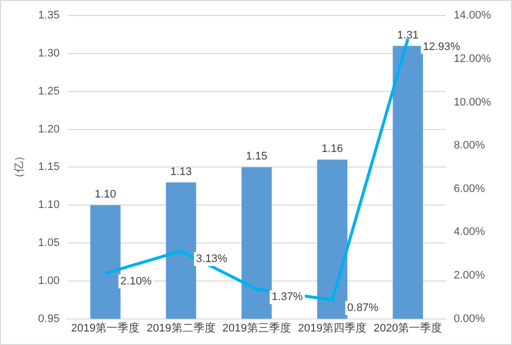  I want to click on x-tick-label: 2019第一季度, so click(105, 327).